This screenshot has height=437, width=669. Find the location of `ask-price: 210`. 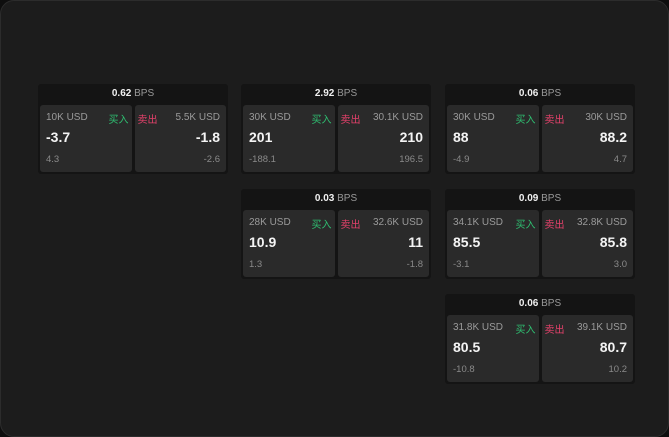

ask-price: 210 is located at coordinates (411, 137).